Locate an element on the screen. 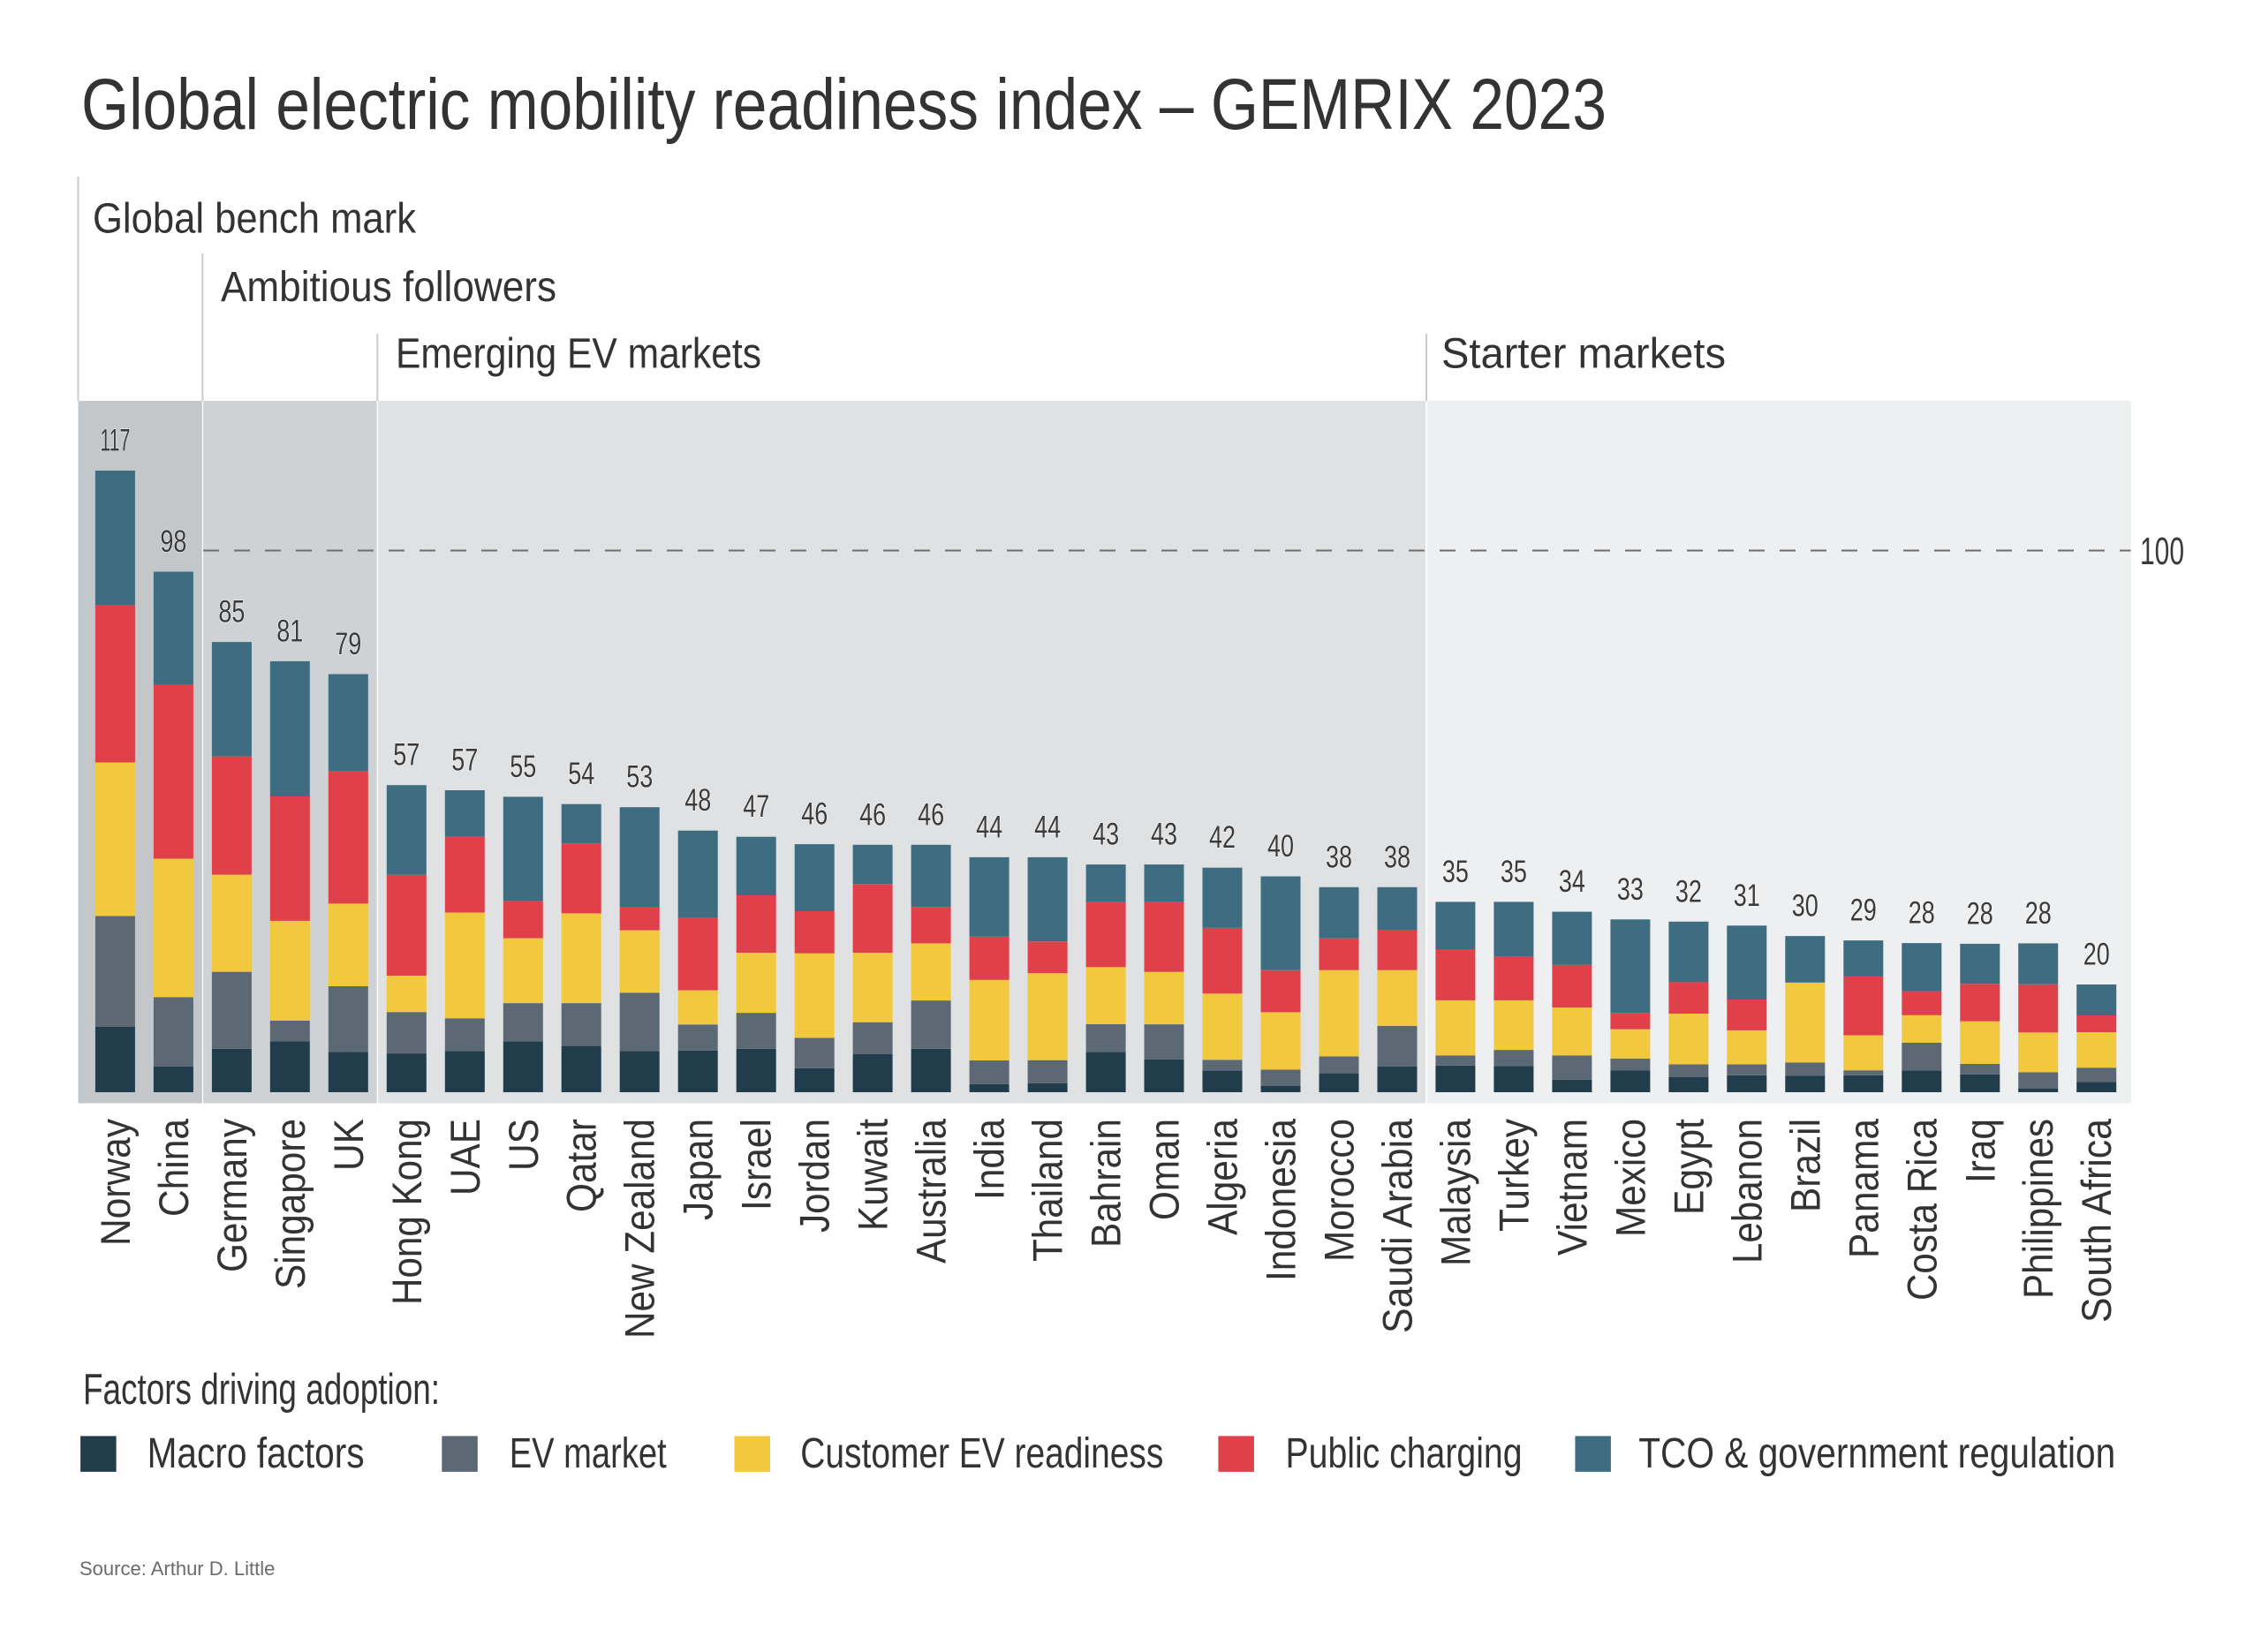 Image resolution: width=2261 pixels, height=1652 pixels. svg-text: 30 is located at coordinates (1806, 906).